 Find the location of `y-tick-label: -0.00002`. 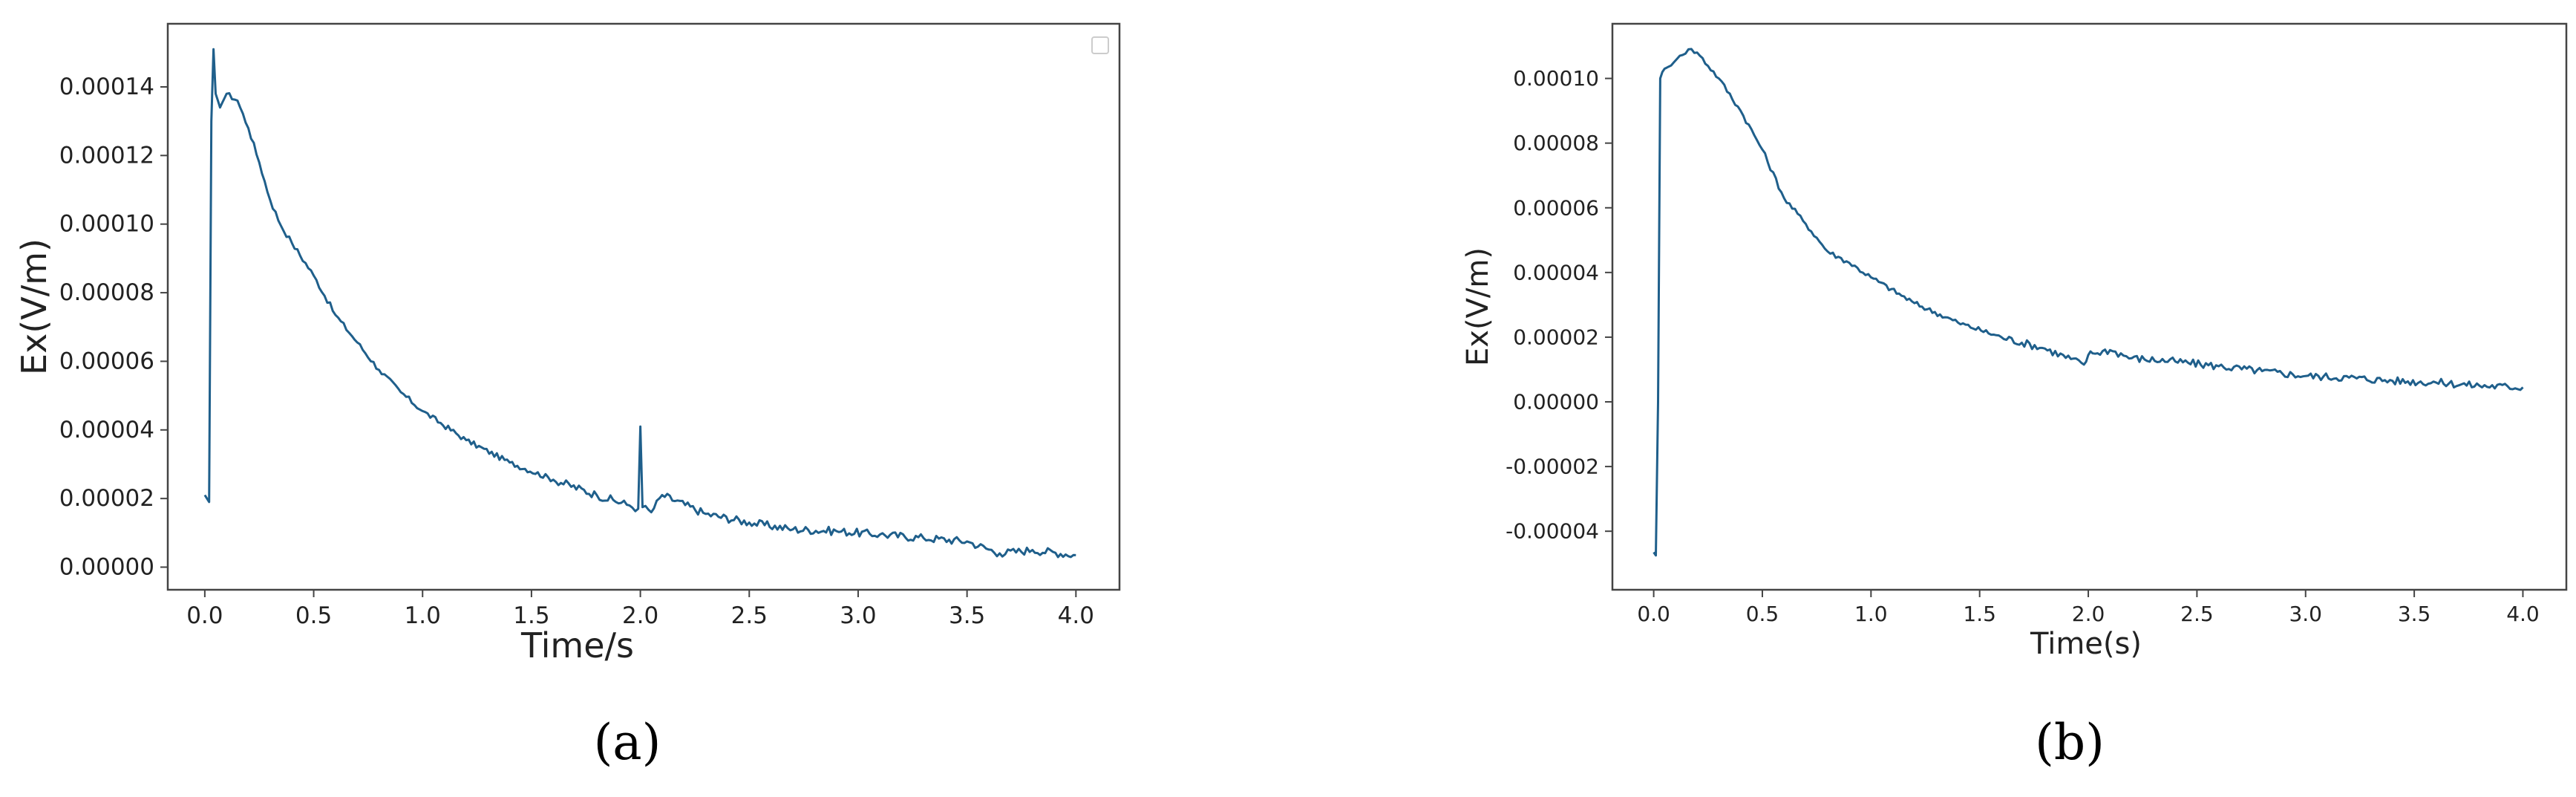

y-tick-label: -0.00002 is located at coordinates (1552, 467).